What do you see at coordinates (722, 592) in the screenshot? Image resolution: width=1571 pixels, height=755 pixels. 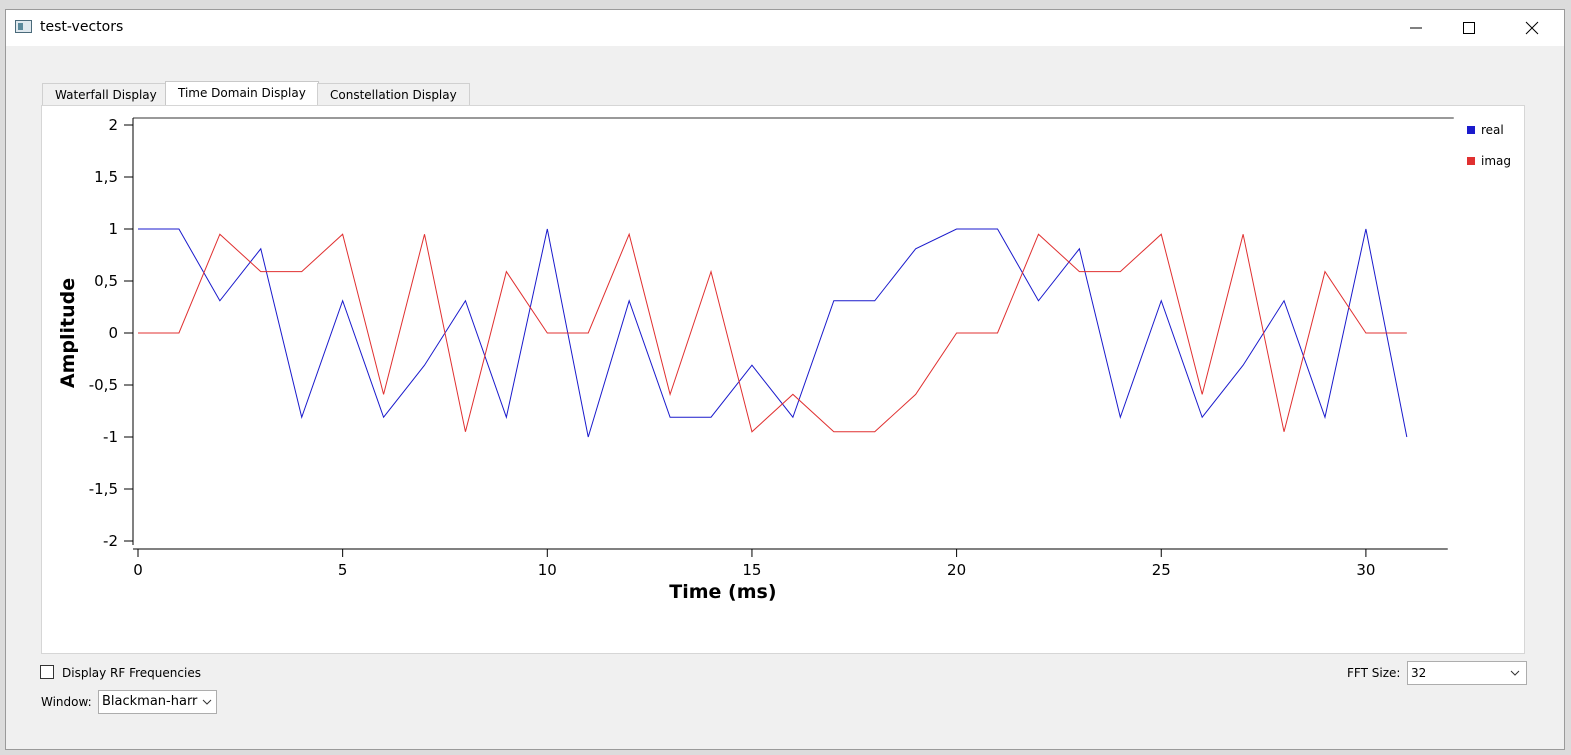 I see `x-axis-label: Time (ms)` at bounding box center [722, 592].